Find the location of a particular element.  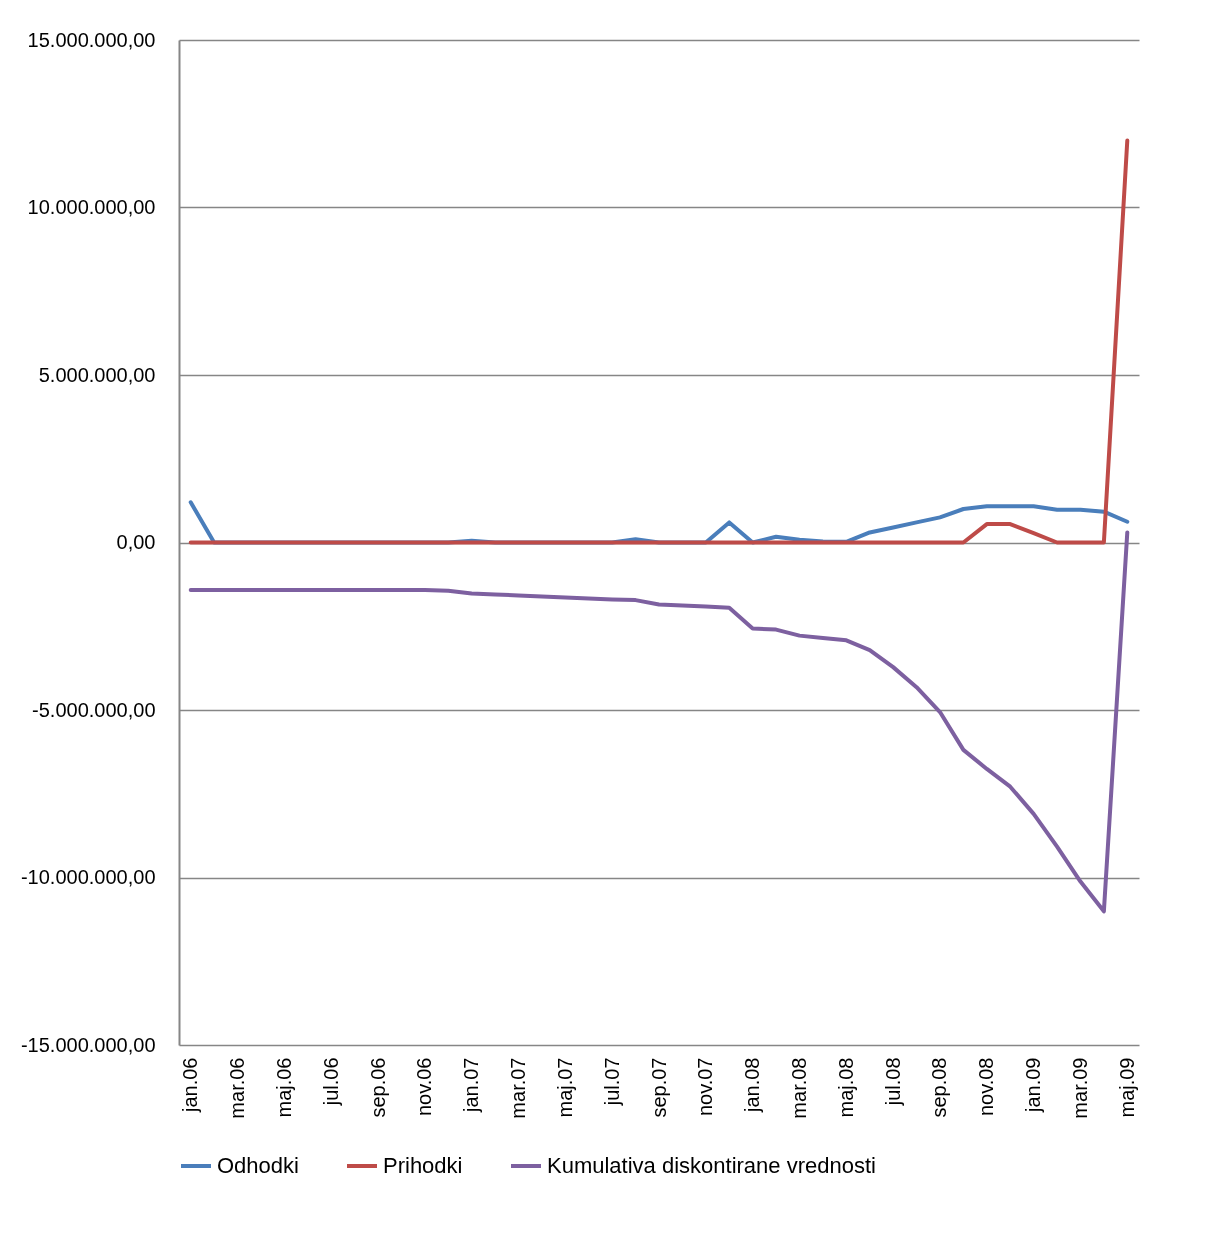

y-tick-label: -15.000.000,00 is located at coordinates (88, 1044).